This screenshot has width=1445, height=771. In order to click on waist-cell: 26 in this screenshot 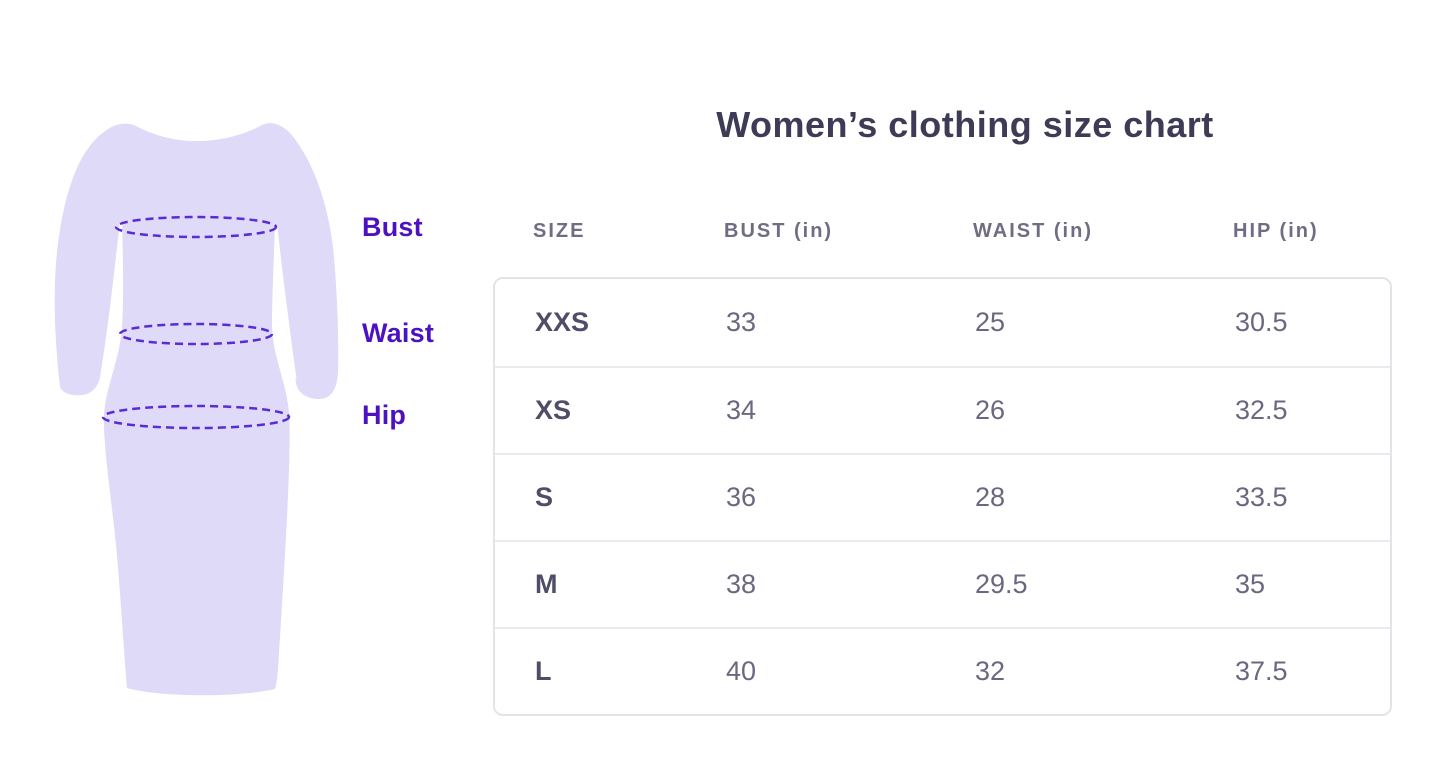, I will do `click(990, 410)`.